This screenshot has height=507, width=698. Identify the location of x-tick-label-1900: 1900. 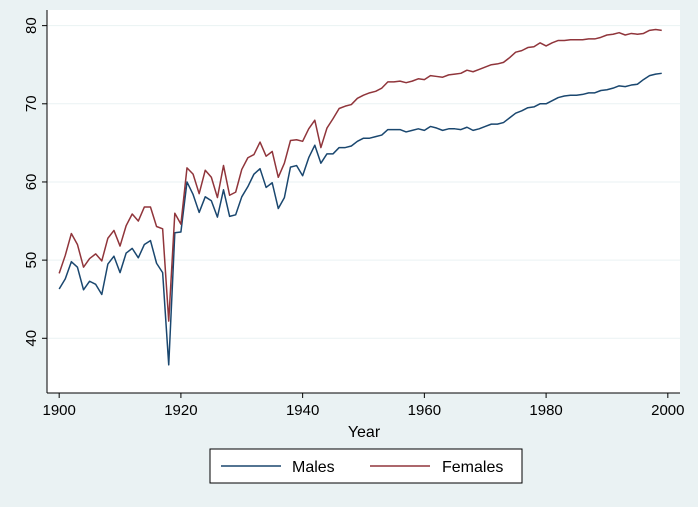
(58, 410).